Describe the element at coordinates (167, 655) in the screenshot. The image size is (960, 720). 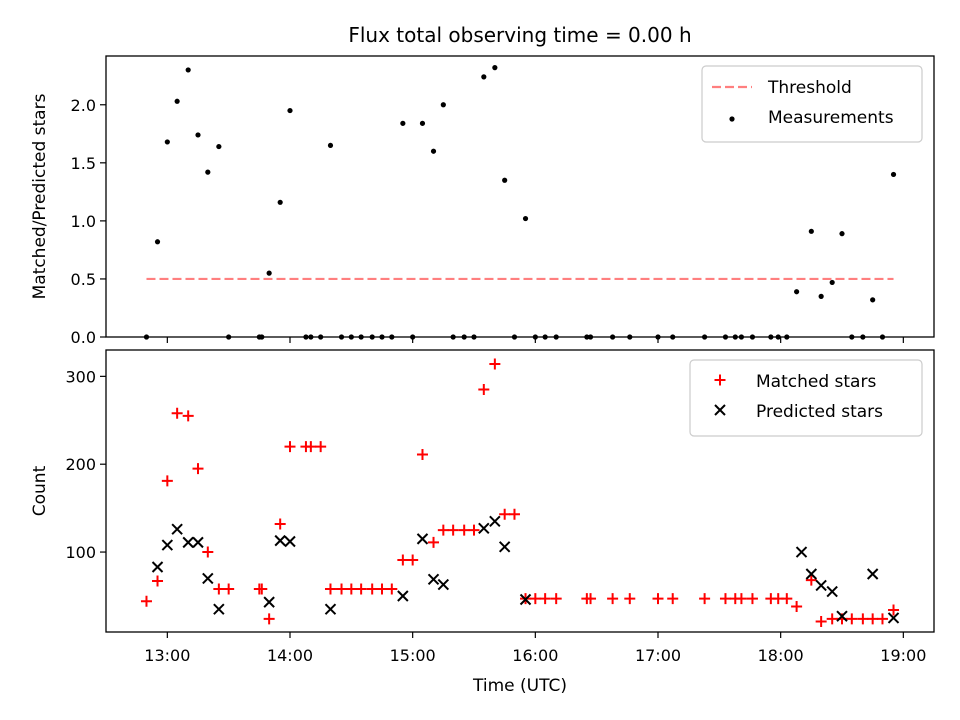
I see `x-tick-label: 13:00` at that location.